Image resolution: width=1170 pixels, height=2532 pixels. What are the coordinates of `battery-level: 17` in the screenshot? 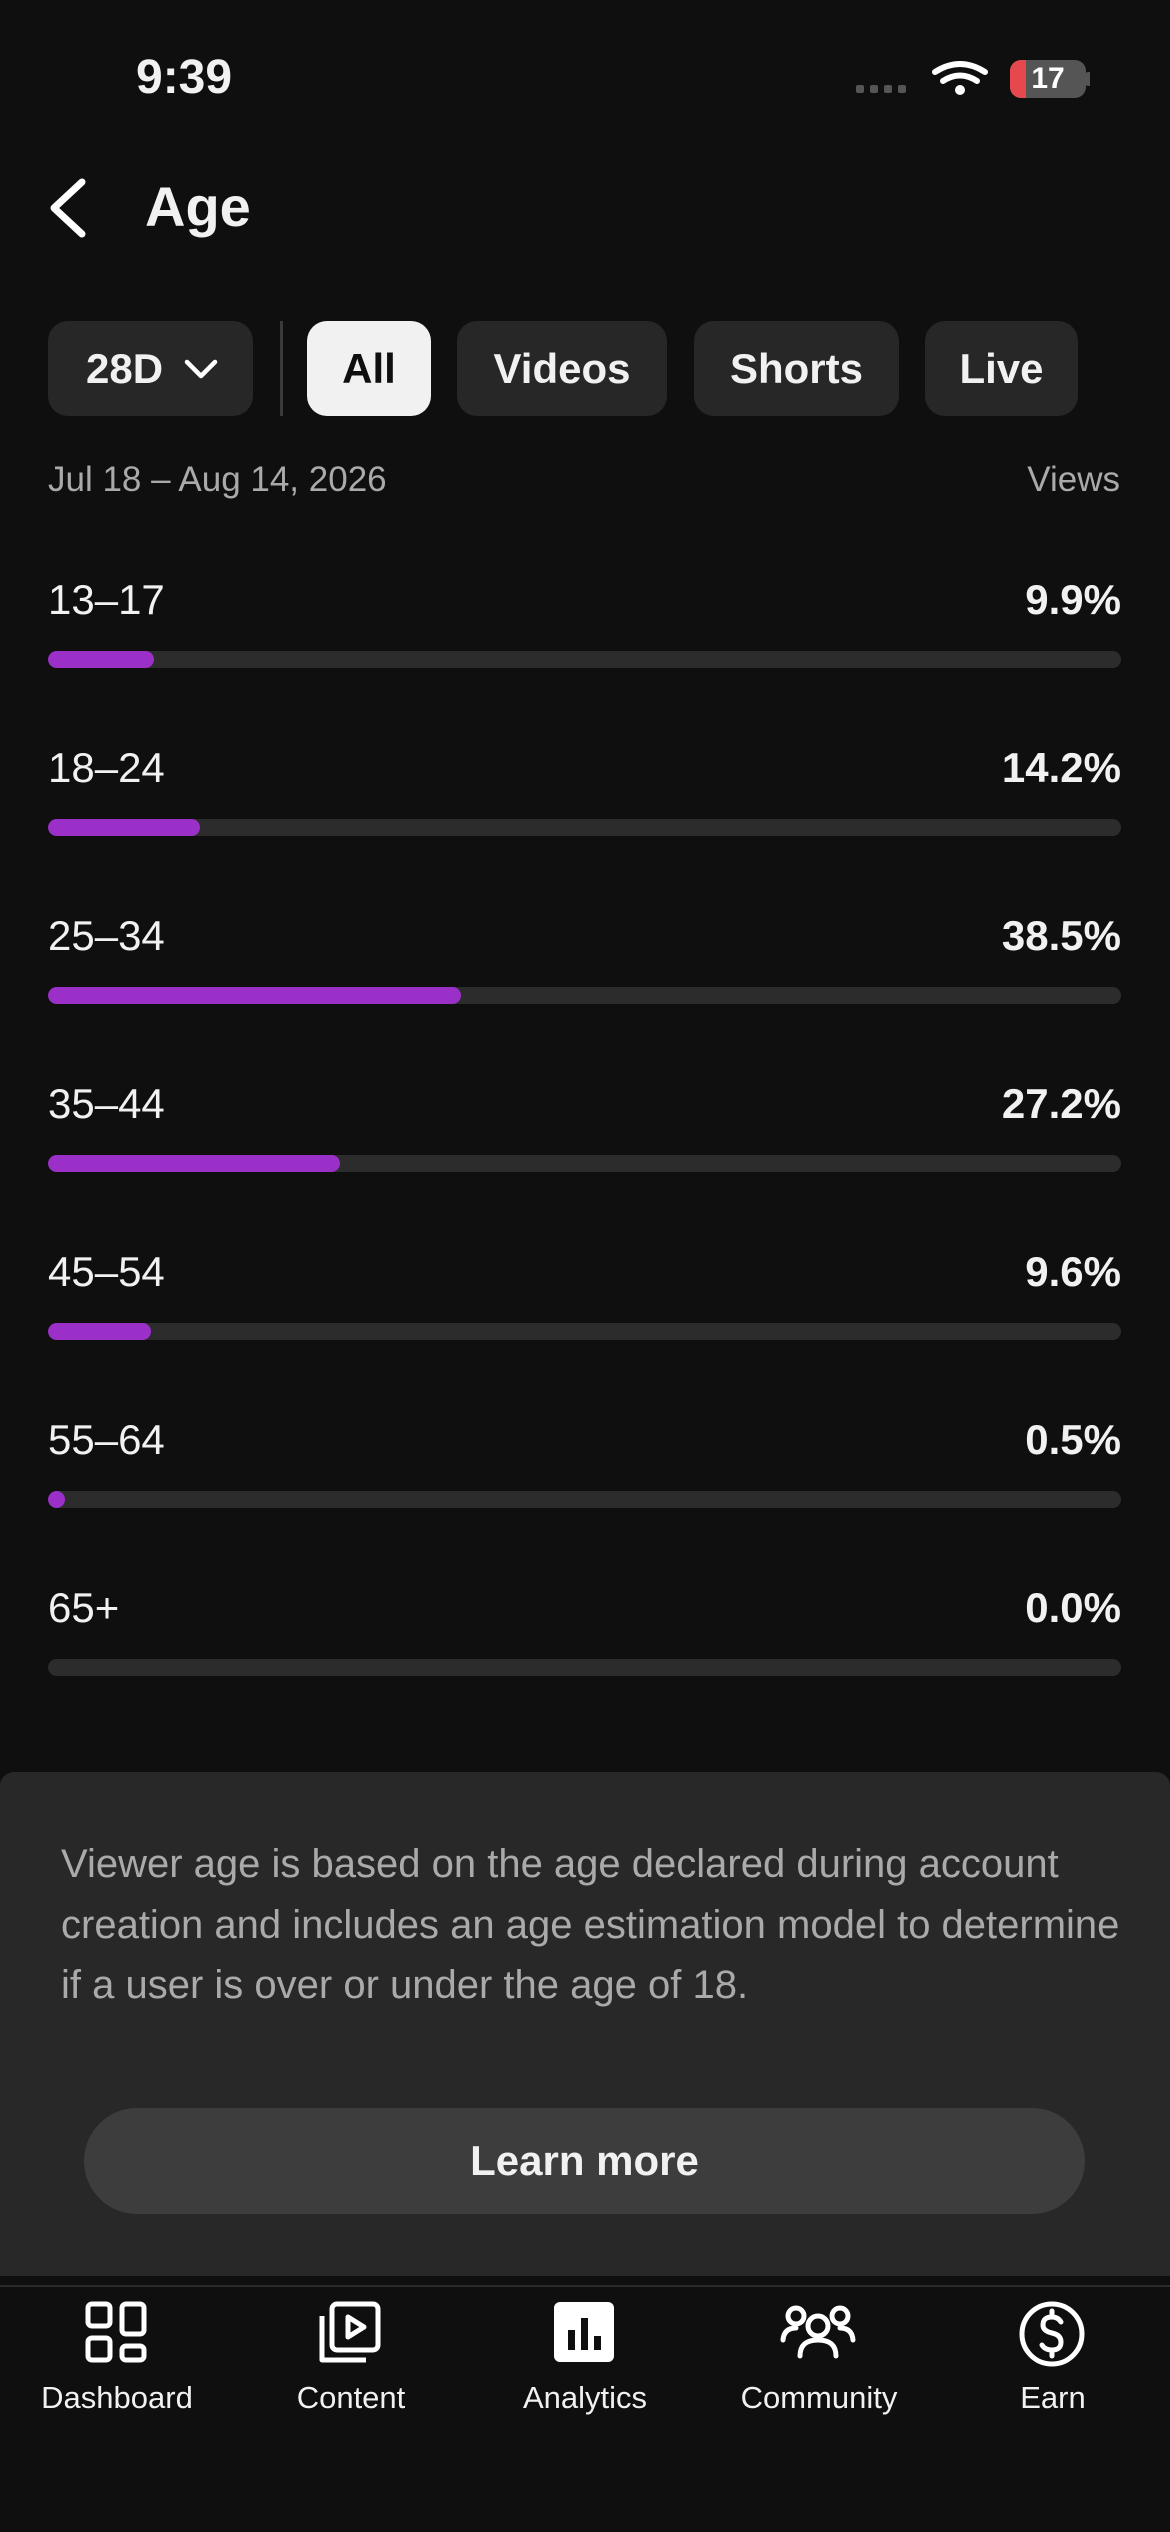 It's located at (1048, 78).